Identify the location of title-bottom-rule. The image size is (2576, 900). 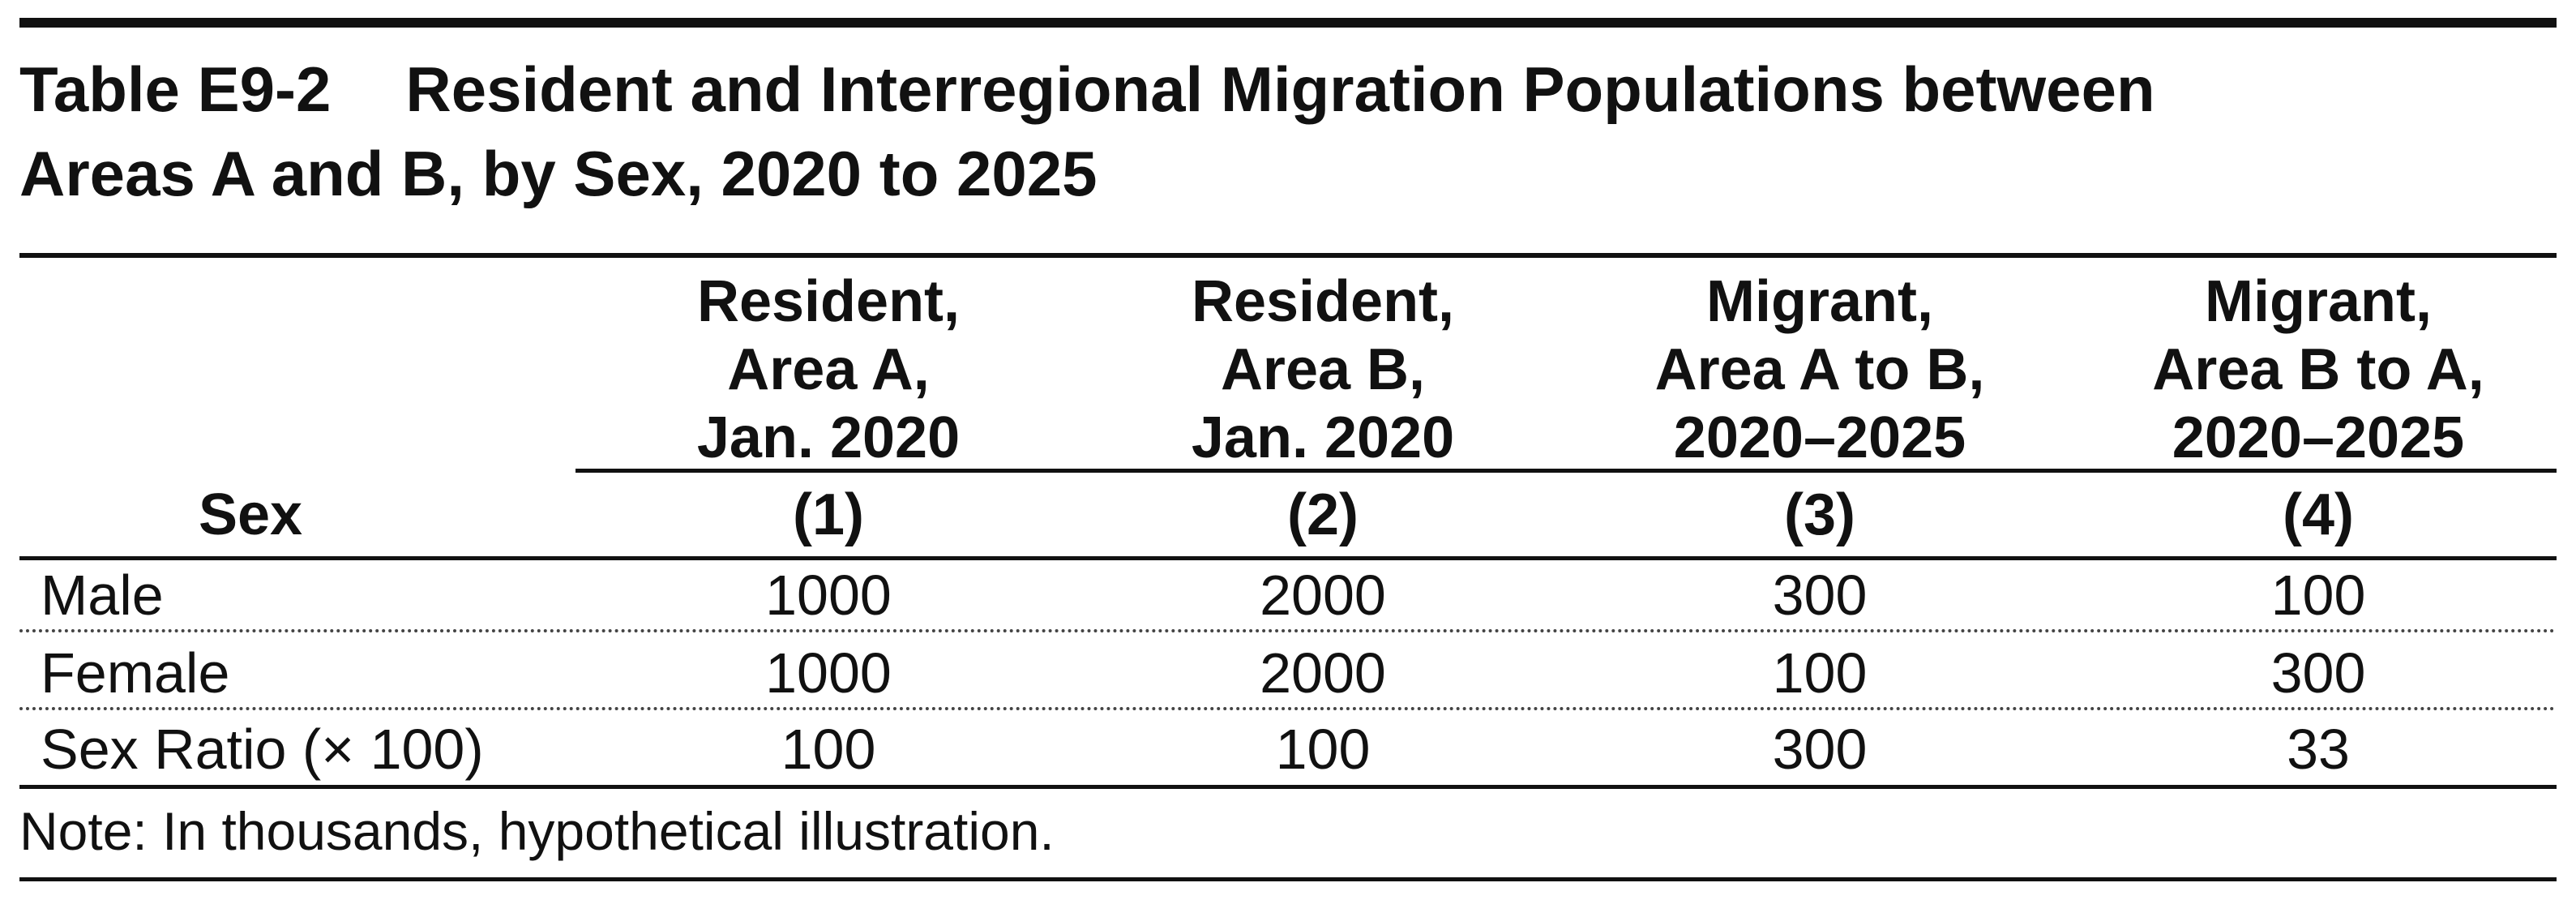
(1288, 256).